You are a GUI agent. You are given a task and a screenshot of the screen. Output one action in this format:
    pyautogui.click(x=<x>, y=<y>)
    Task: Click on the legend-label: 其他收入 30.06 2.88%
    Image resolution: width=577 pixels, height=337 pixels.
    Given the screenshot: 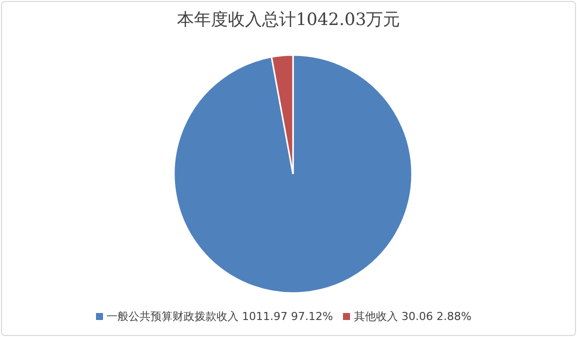 What is the action you would take?
    pyautogui.click(x=413, y=316)
    